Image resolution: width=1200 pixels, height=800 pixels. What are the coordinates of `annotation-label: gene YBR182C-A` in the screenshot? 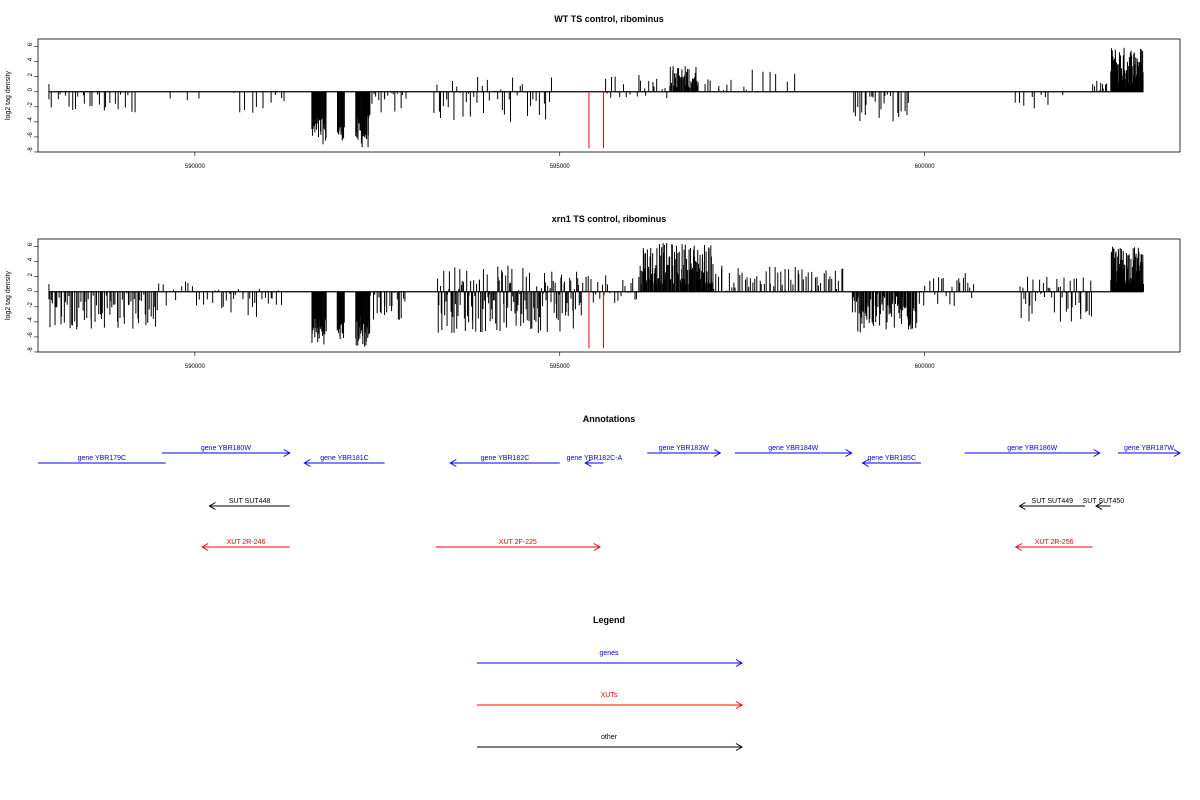 It's located at (595, 458).